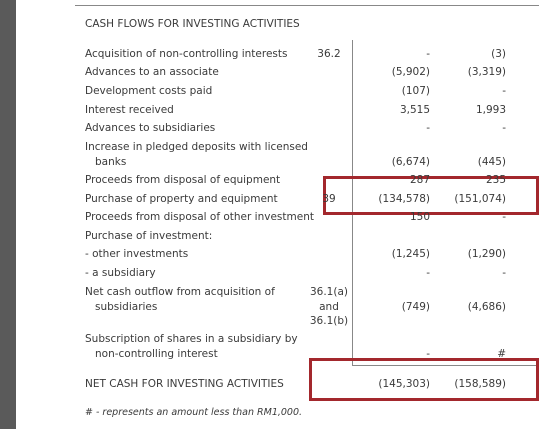 The image size is (539, 429). I want to click on prior-year-value: #, so click(501, 353).